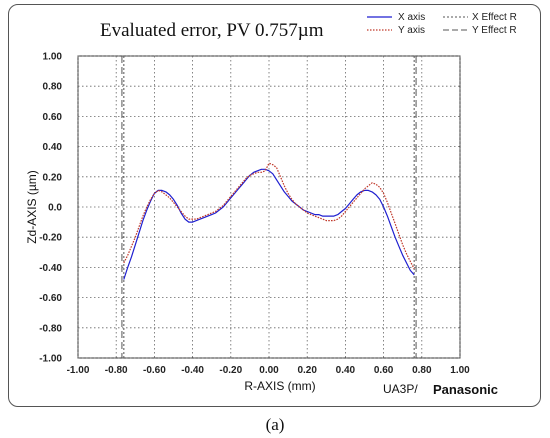  I want to click on y-tick-label: 1.00, so click(53, 57).